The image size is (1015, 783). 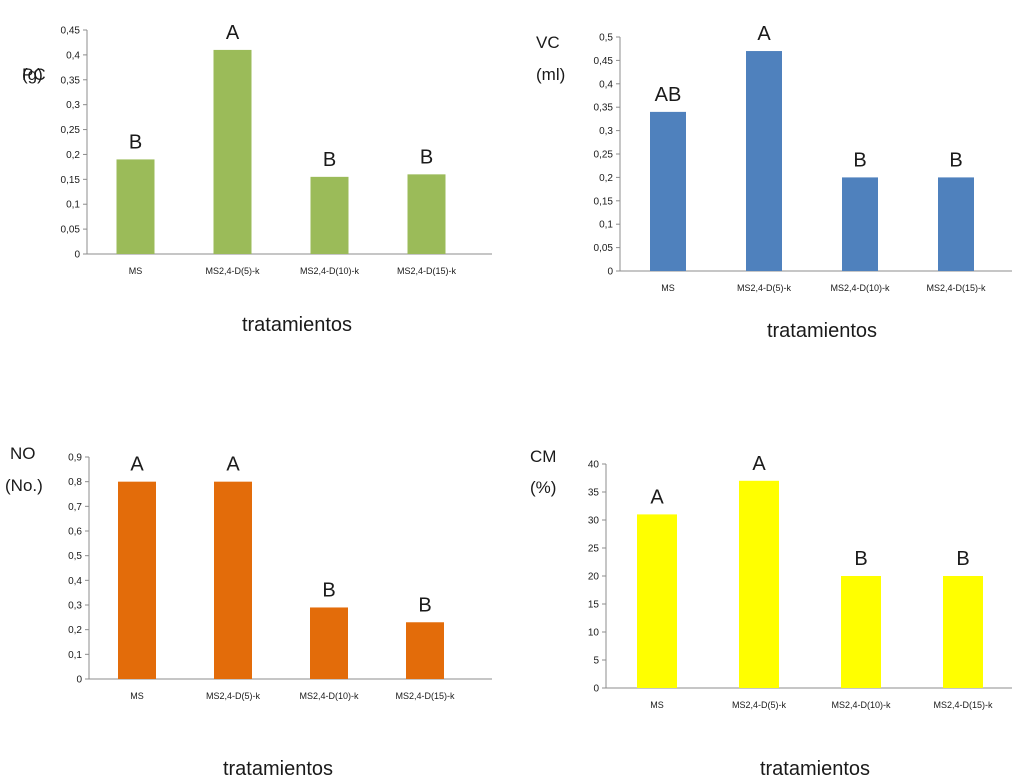 I want to click on y-axis-unit-label: (g), so click(x=32, y=74).